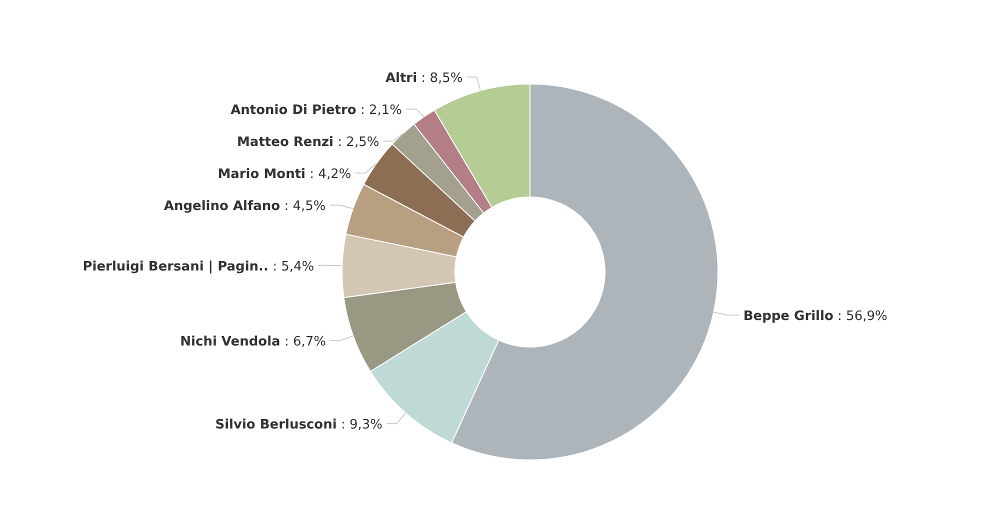 This screenshot has height=518, width=1000. What do you see at coordinates (303, 342) in the screenshot?
I see `data-label: : 6,7%` at bounding box center [303, 342].